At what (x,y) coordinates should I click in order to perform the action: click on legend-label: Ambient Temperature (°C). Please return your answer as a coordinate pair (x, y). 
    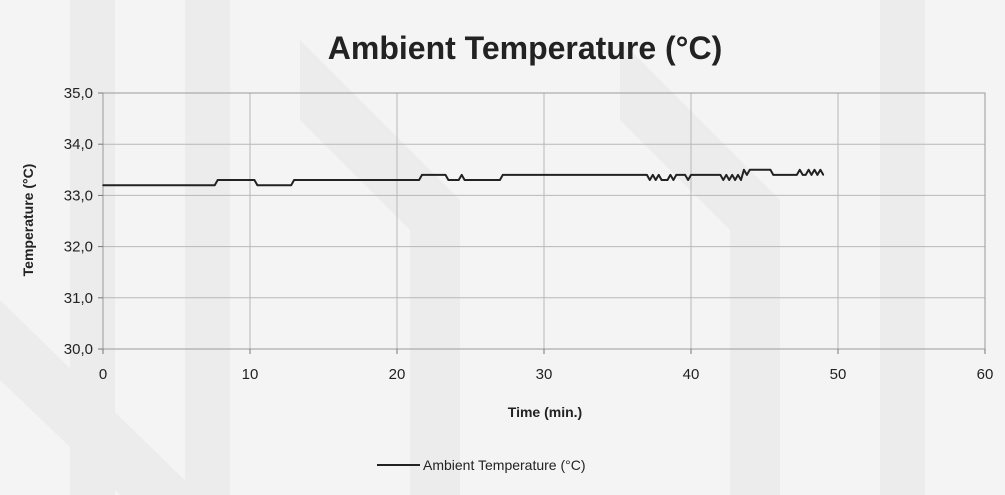
    Looking at the image, I should click on (504, 465).